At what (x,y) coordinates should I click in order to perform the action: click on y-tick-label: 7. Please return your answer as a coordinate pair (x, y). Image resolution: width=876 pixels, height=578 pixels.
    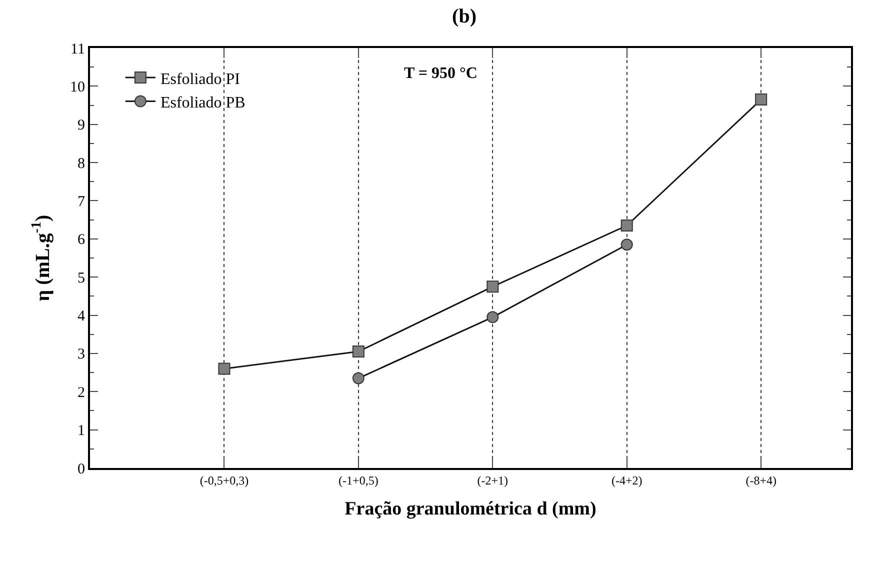
    Looking at the image, I should click on (82, 202).